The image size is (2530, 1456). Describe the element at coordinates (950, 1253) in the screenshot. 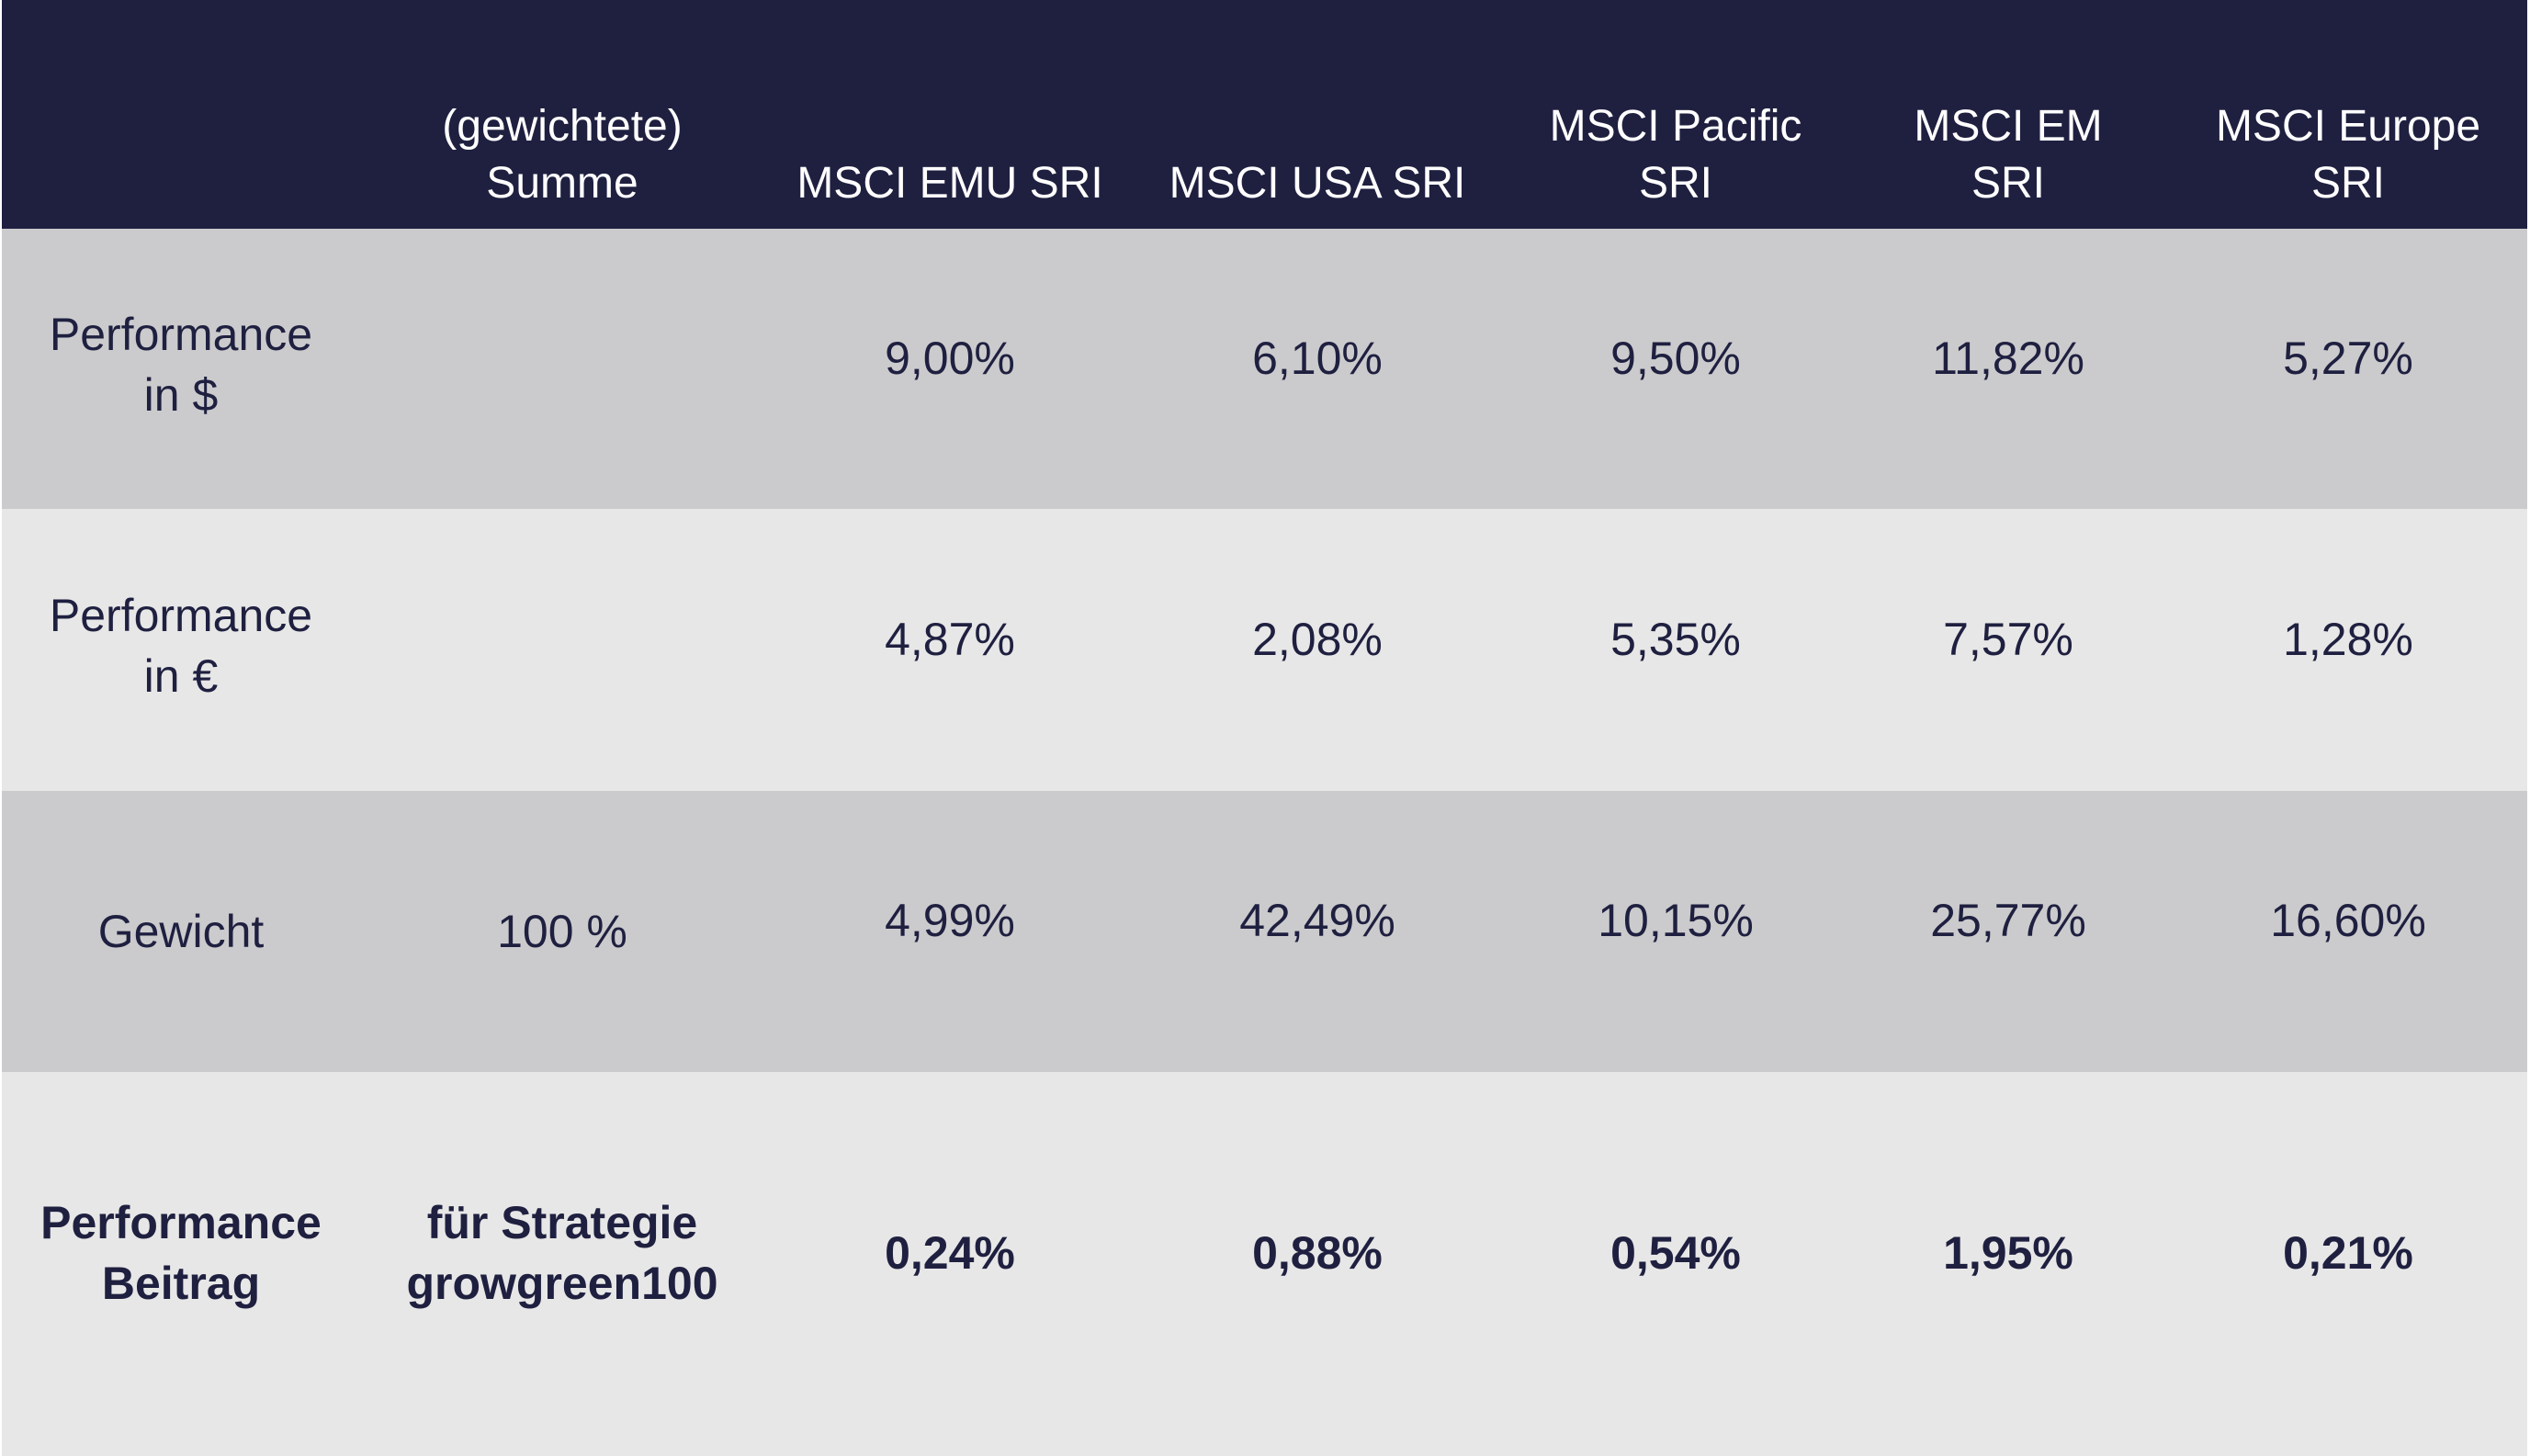

I see `value-cell: 0,24%` at that location.